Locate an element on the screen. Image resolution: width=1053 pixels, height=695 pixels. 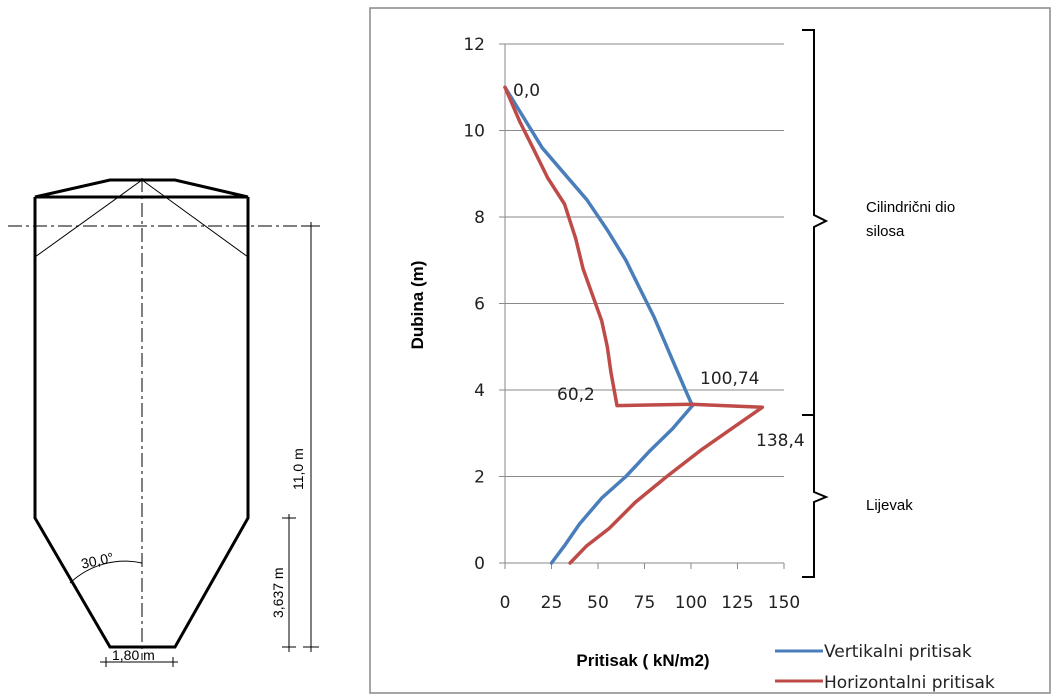
annotation-138-4: 138,4 is located at coordinates (780, 441).